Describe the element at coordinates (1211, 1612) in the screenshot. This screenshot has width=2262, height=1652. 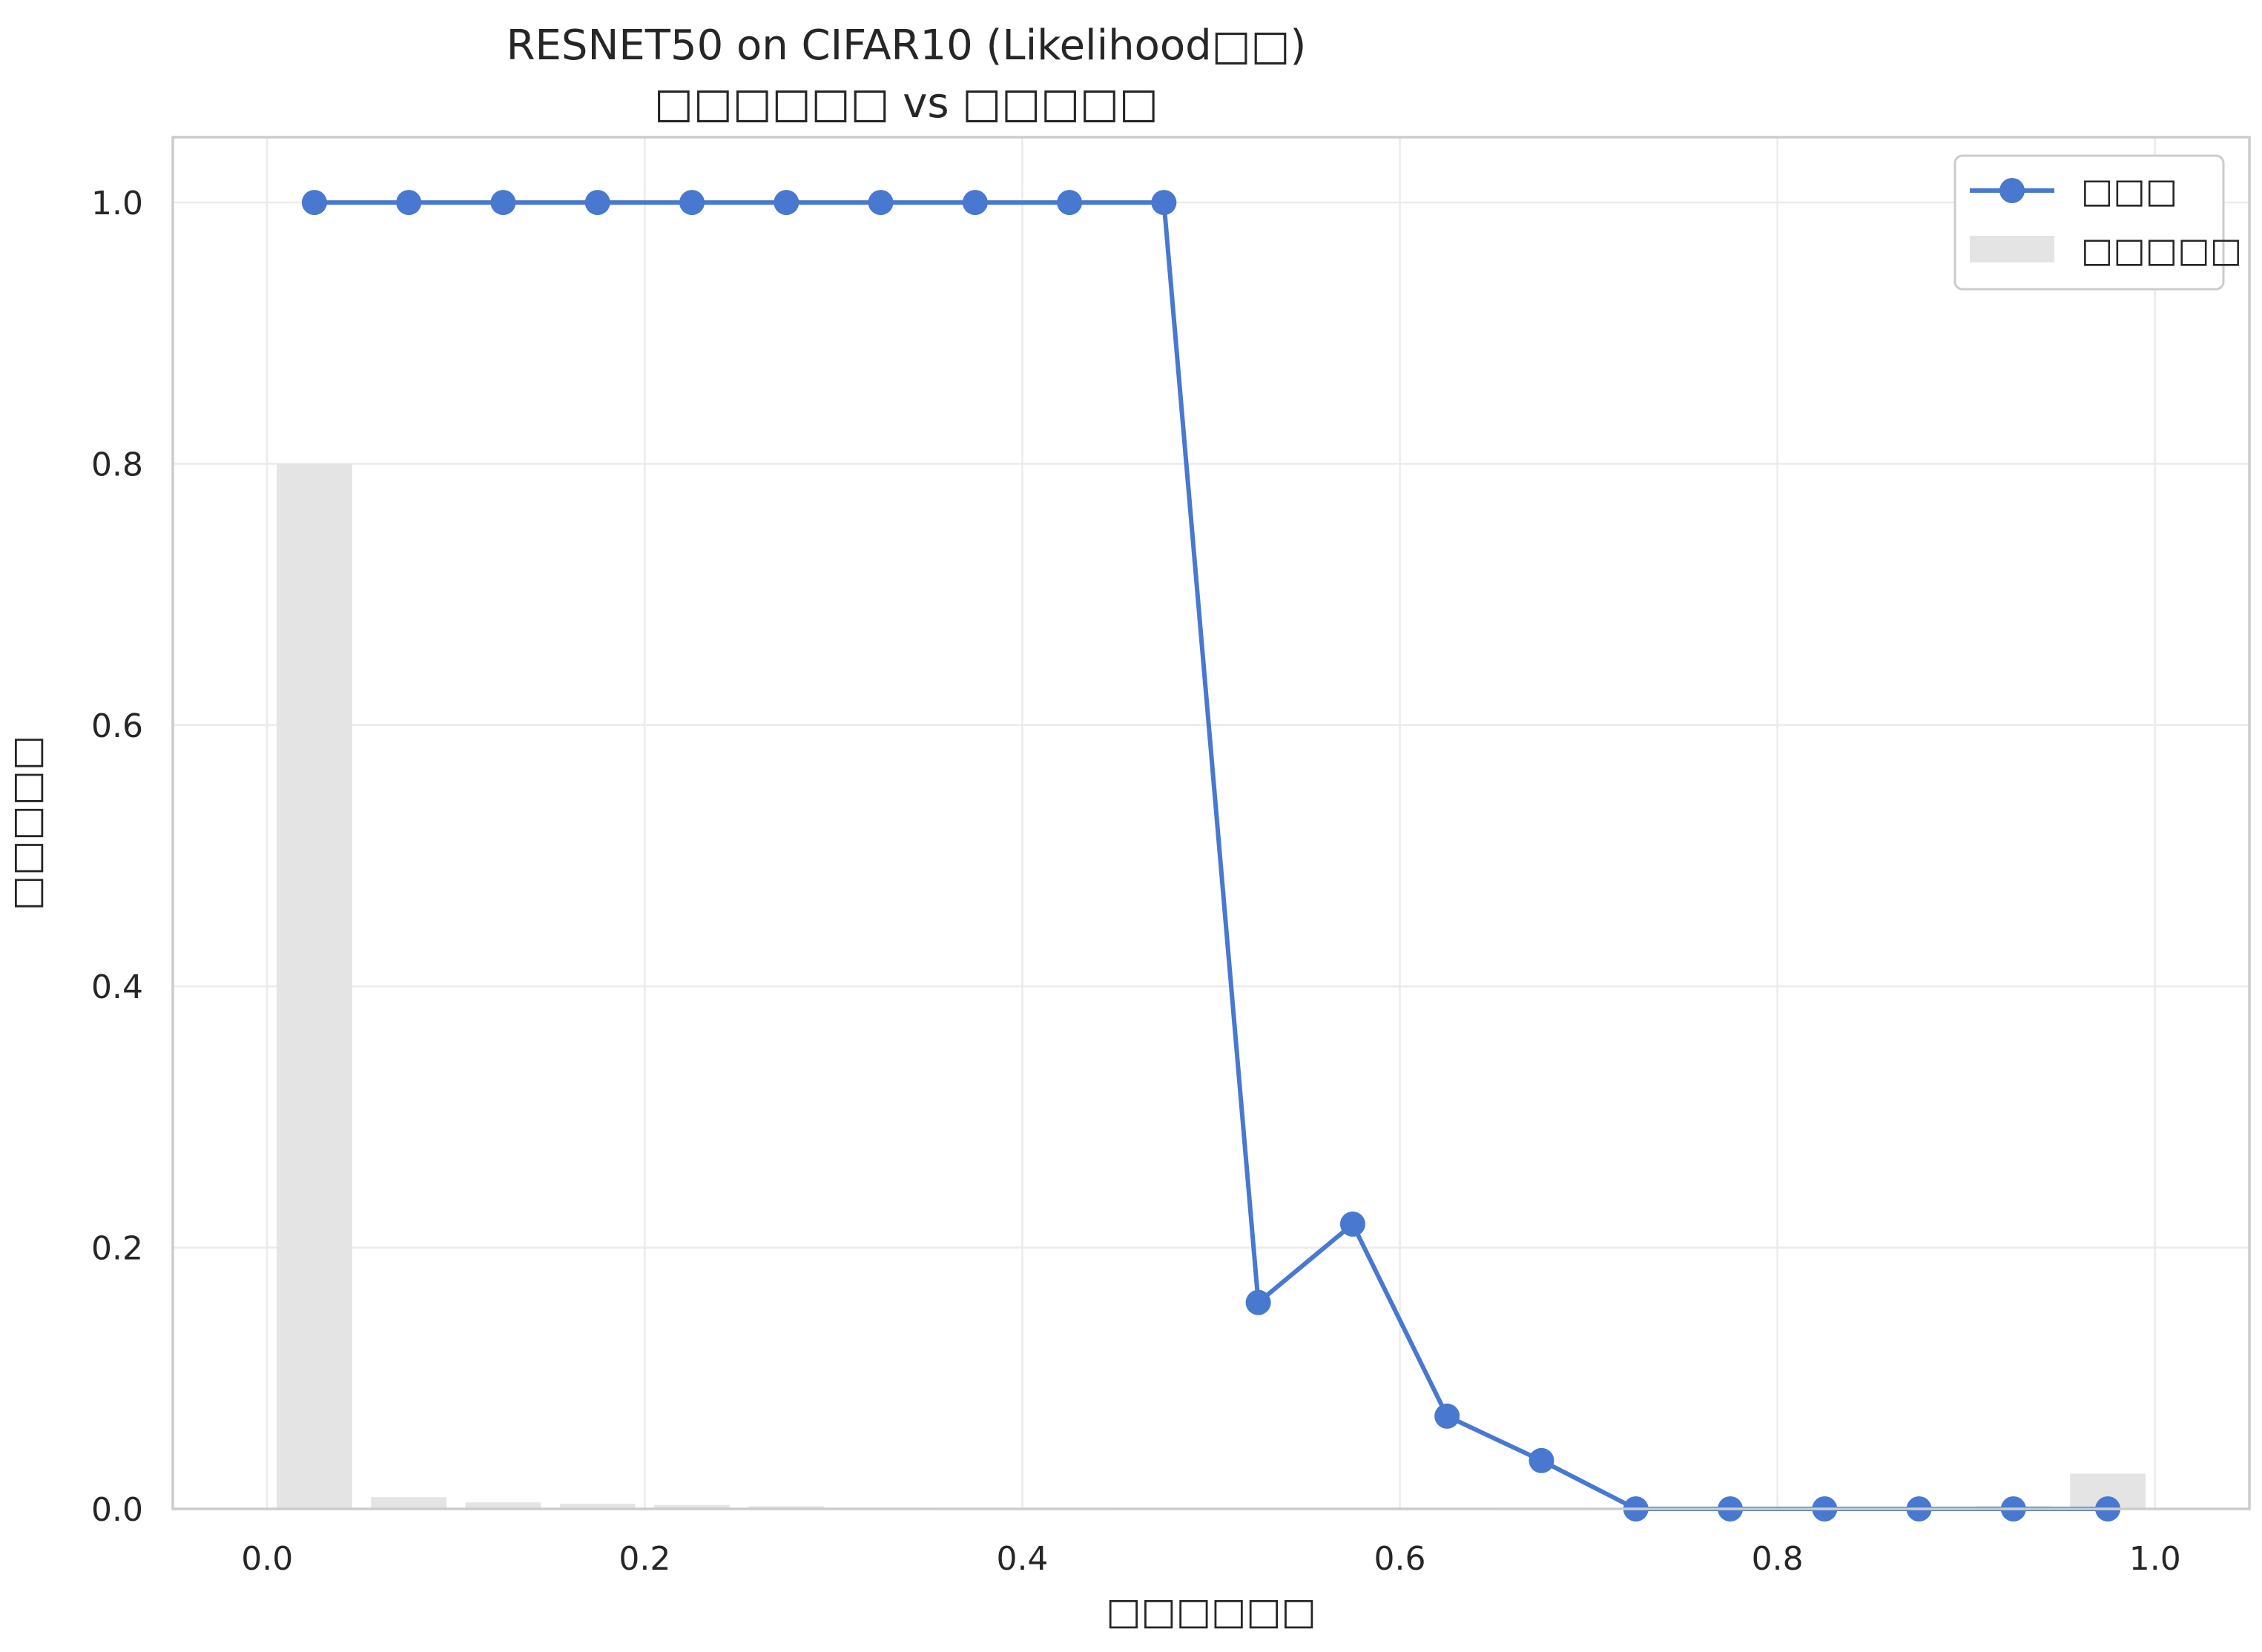
I see `x-axis-label: □□□□□□` at that location.